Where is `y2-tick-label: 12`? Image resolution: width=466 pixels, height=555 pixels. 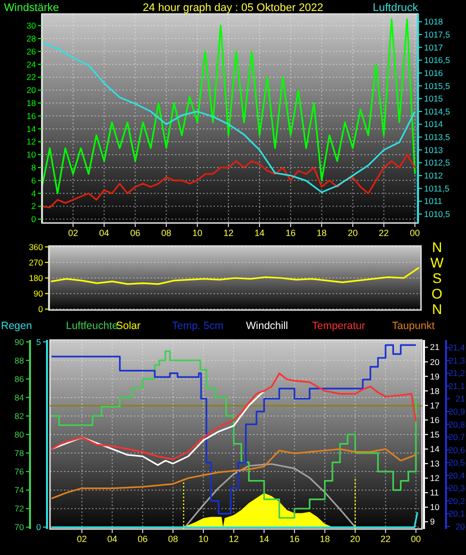
y2-tick-label: 12 is located at coordinates (435, 478).